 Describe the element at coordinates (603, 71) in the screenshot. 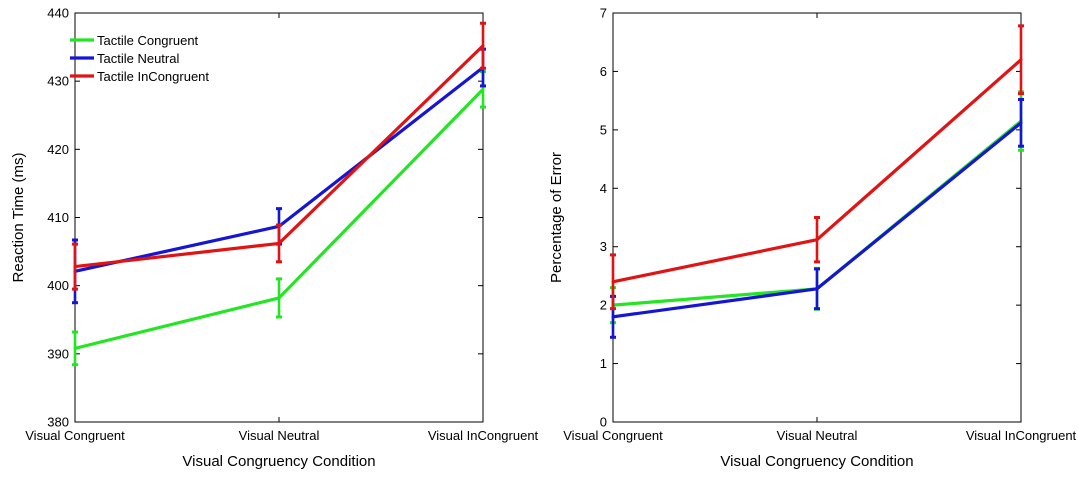

I see `y-tick-label: 6` at that location.